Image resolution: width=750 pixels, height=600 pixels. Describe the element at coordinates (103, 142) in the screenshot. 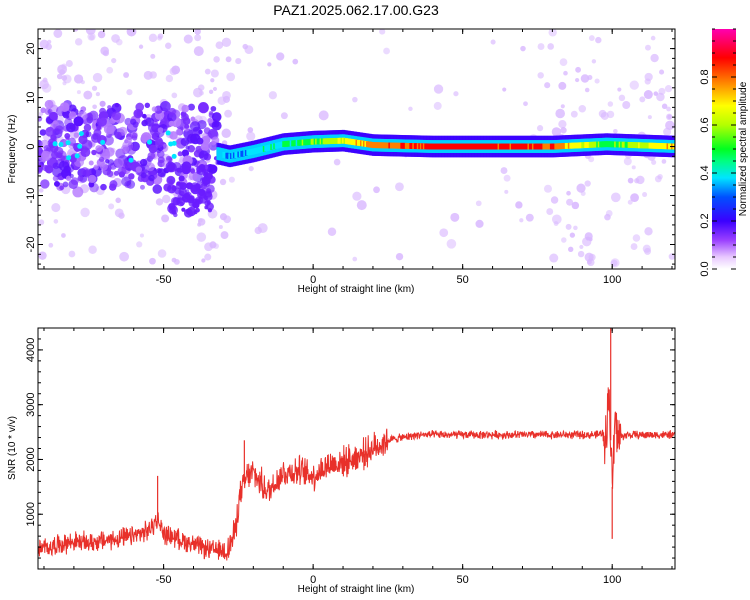

I see `signal-spot` at that location.